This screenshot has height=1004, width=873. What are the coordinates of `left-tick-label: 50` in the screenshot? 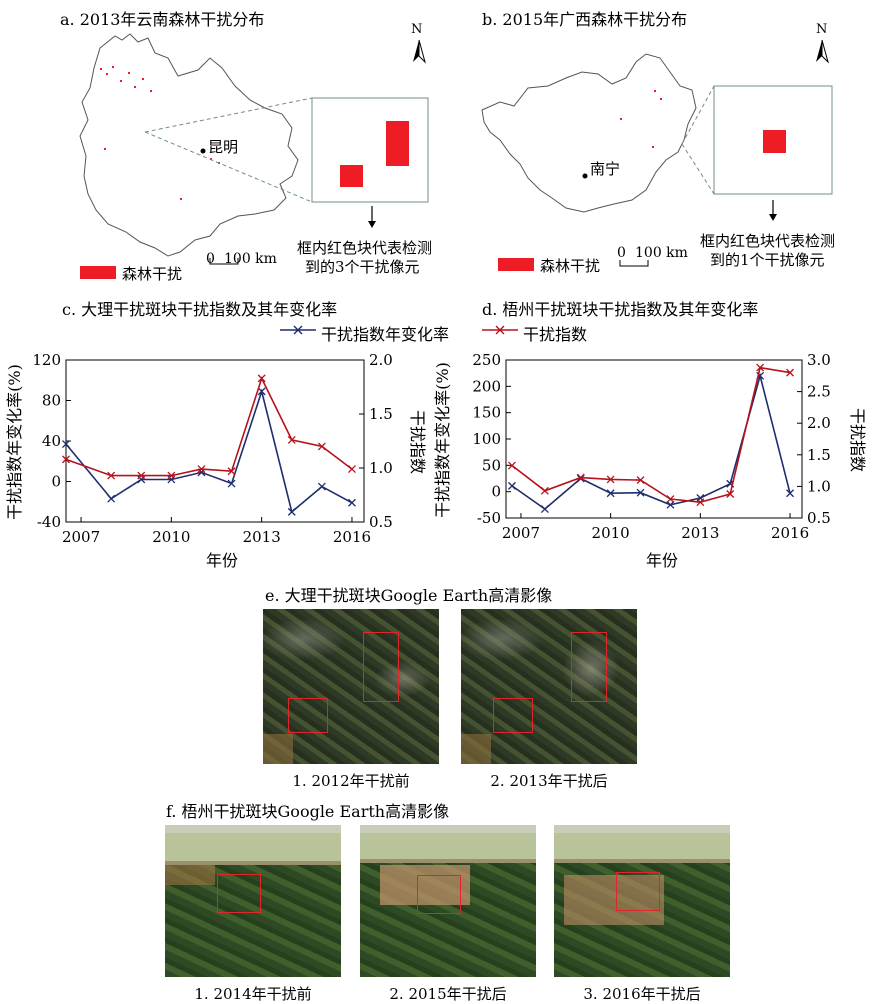 It's located at (491, 465).